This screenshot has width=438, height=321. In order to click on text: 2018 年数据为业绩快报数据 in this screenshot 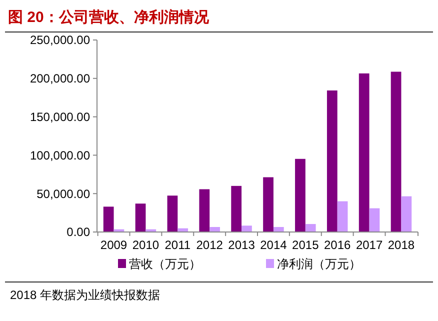, I will do `click(85, 295)`.